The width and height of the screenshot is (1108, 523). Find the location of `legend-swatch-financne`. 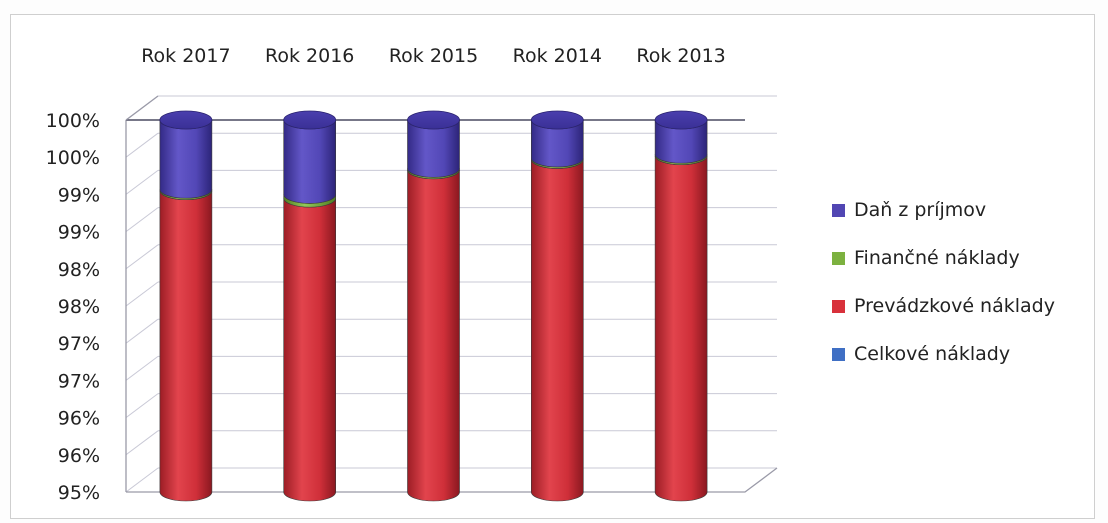

legend-swatch-financne is located at coordinates (838, 258).